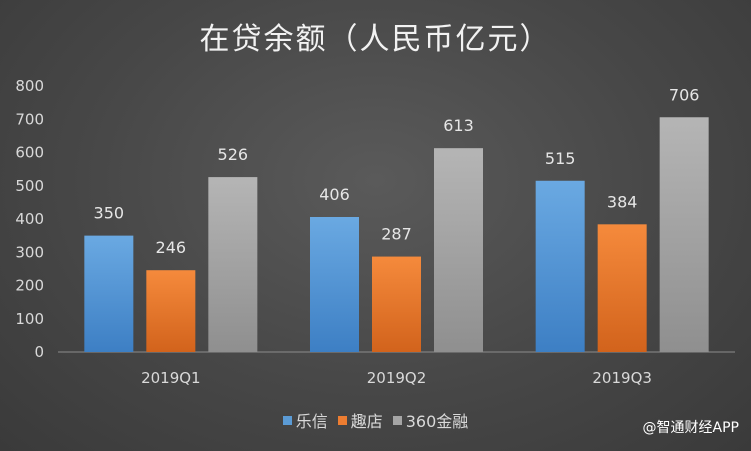 This screenshot has width=751, height=451. Describe the element at coordinates (458, 125) in the screenshot. I see `data-label: 613` at that location.